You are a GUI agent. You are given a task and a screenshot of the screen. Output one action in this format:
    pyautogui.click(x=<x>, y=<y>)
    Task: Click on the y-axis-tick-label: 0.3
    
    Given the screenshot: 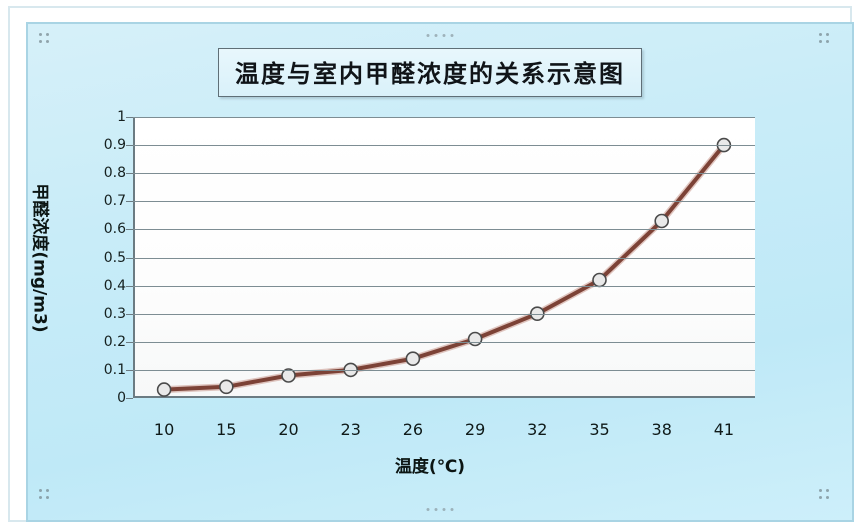 What is the action you would take?
    pyautogui.click(x=114, y=313)
    